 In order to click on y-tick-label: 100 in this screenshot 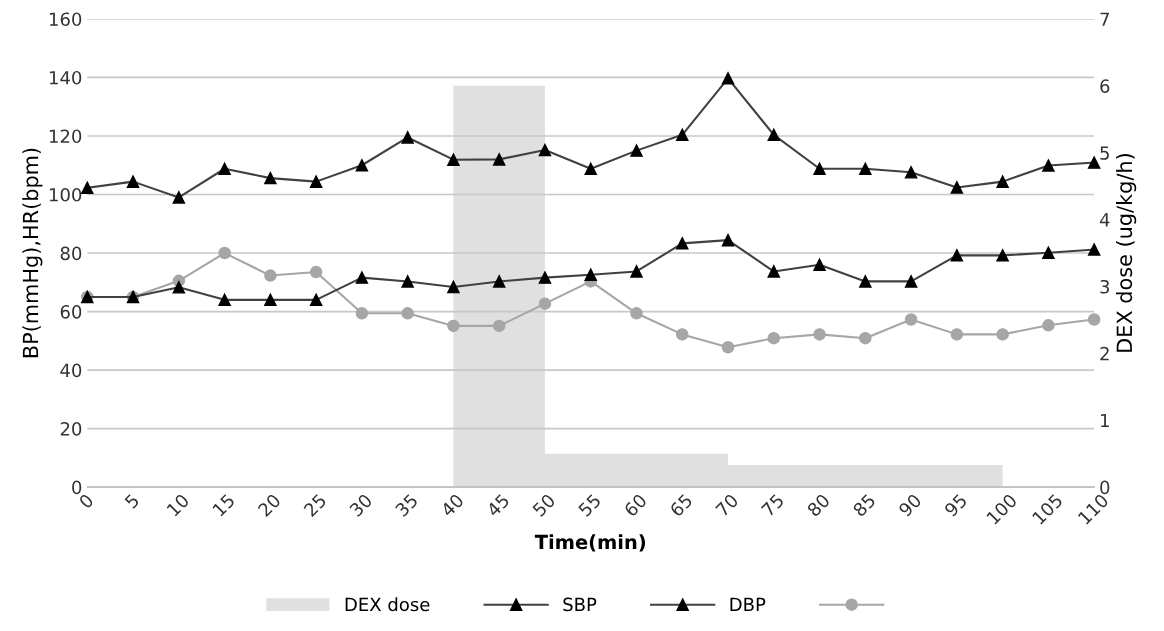, I will do `click(65, 194)`.